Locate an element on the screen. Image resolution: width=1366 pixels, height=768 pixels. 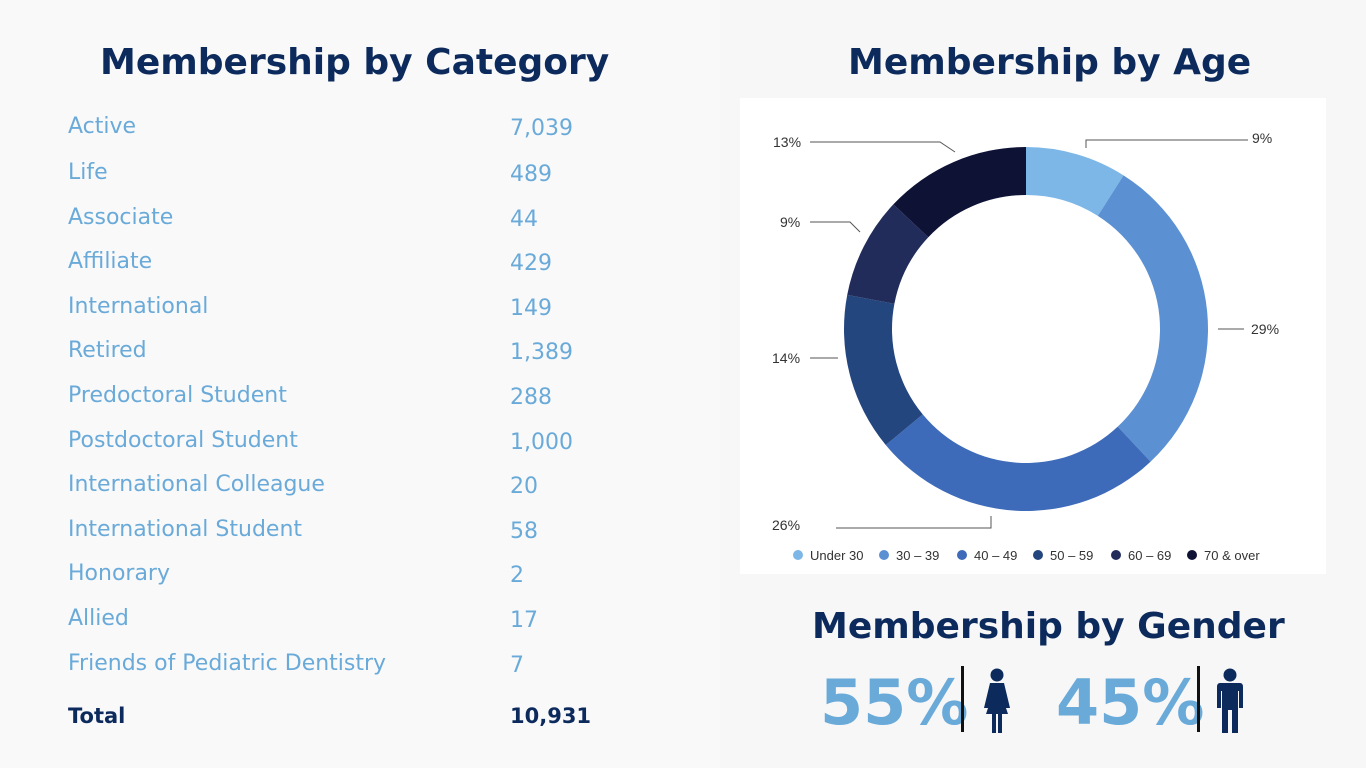
age-title: Membership by Age is located at coordinates (1050, 62).